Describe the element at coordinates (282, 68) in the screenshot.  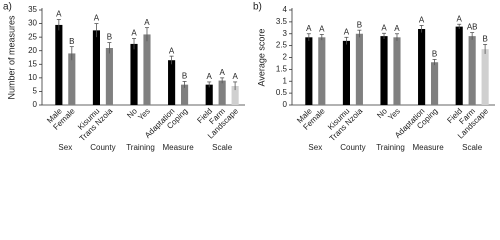
I see `y-tick-label: 1.5` at that location.